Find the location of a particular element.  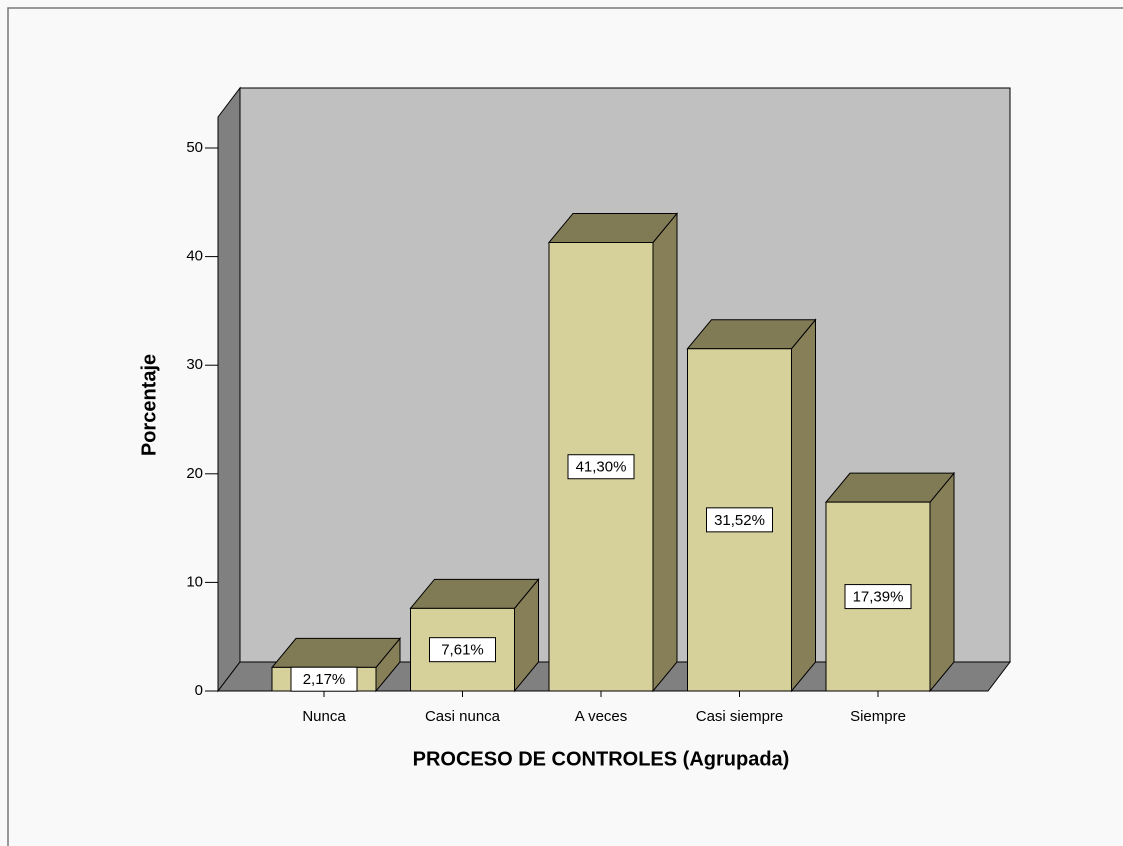

y-tick-label: 50 is located at coordinates (194, 147).